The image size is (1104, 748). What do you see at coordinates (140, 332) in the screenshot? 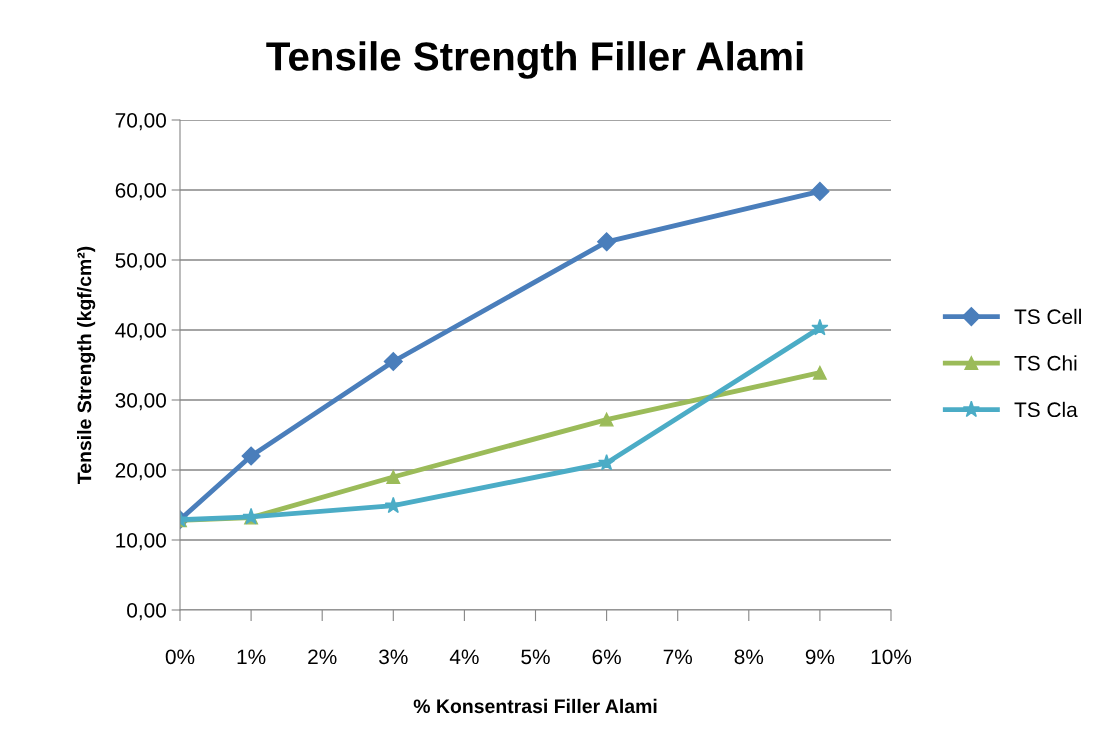
I see `y-tick-label: 40,00` at bounding box center [140, 332].